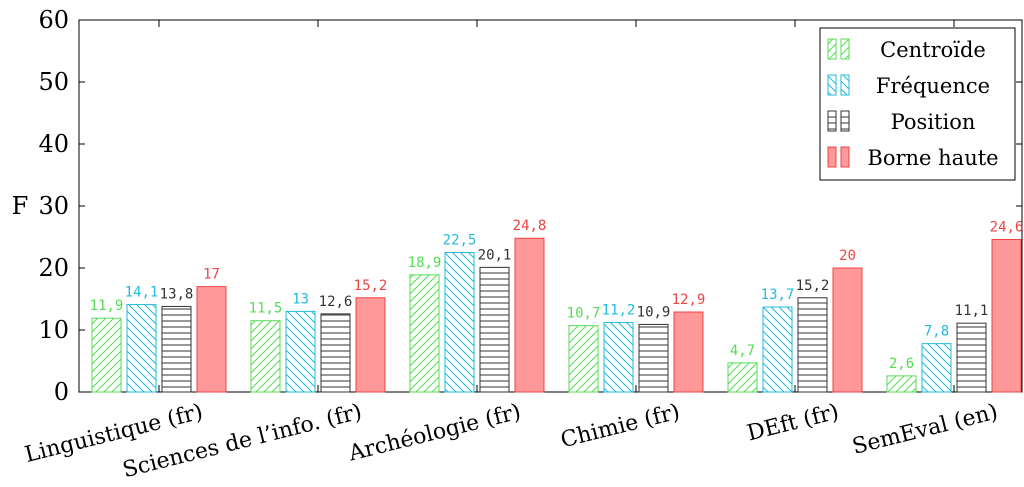 This screenshot has height=487, width=1024. I want to click on data-label: 11,9, so click(107, 306).